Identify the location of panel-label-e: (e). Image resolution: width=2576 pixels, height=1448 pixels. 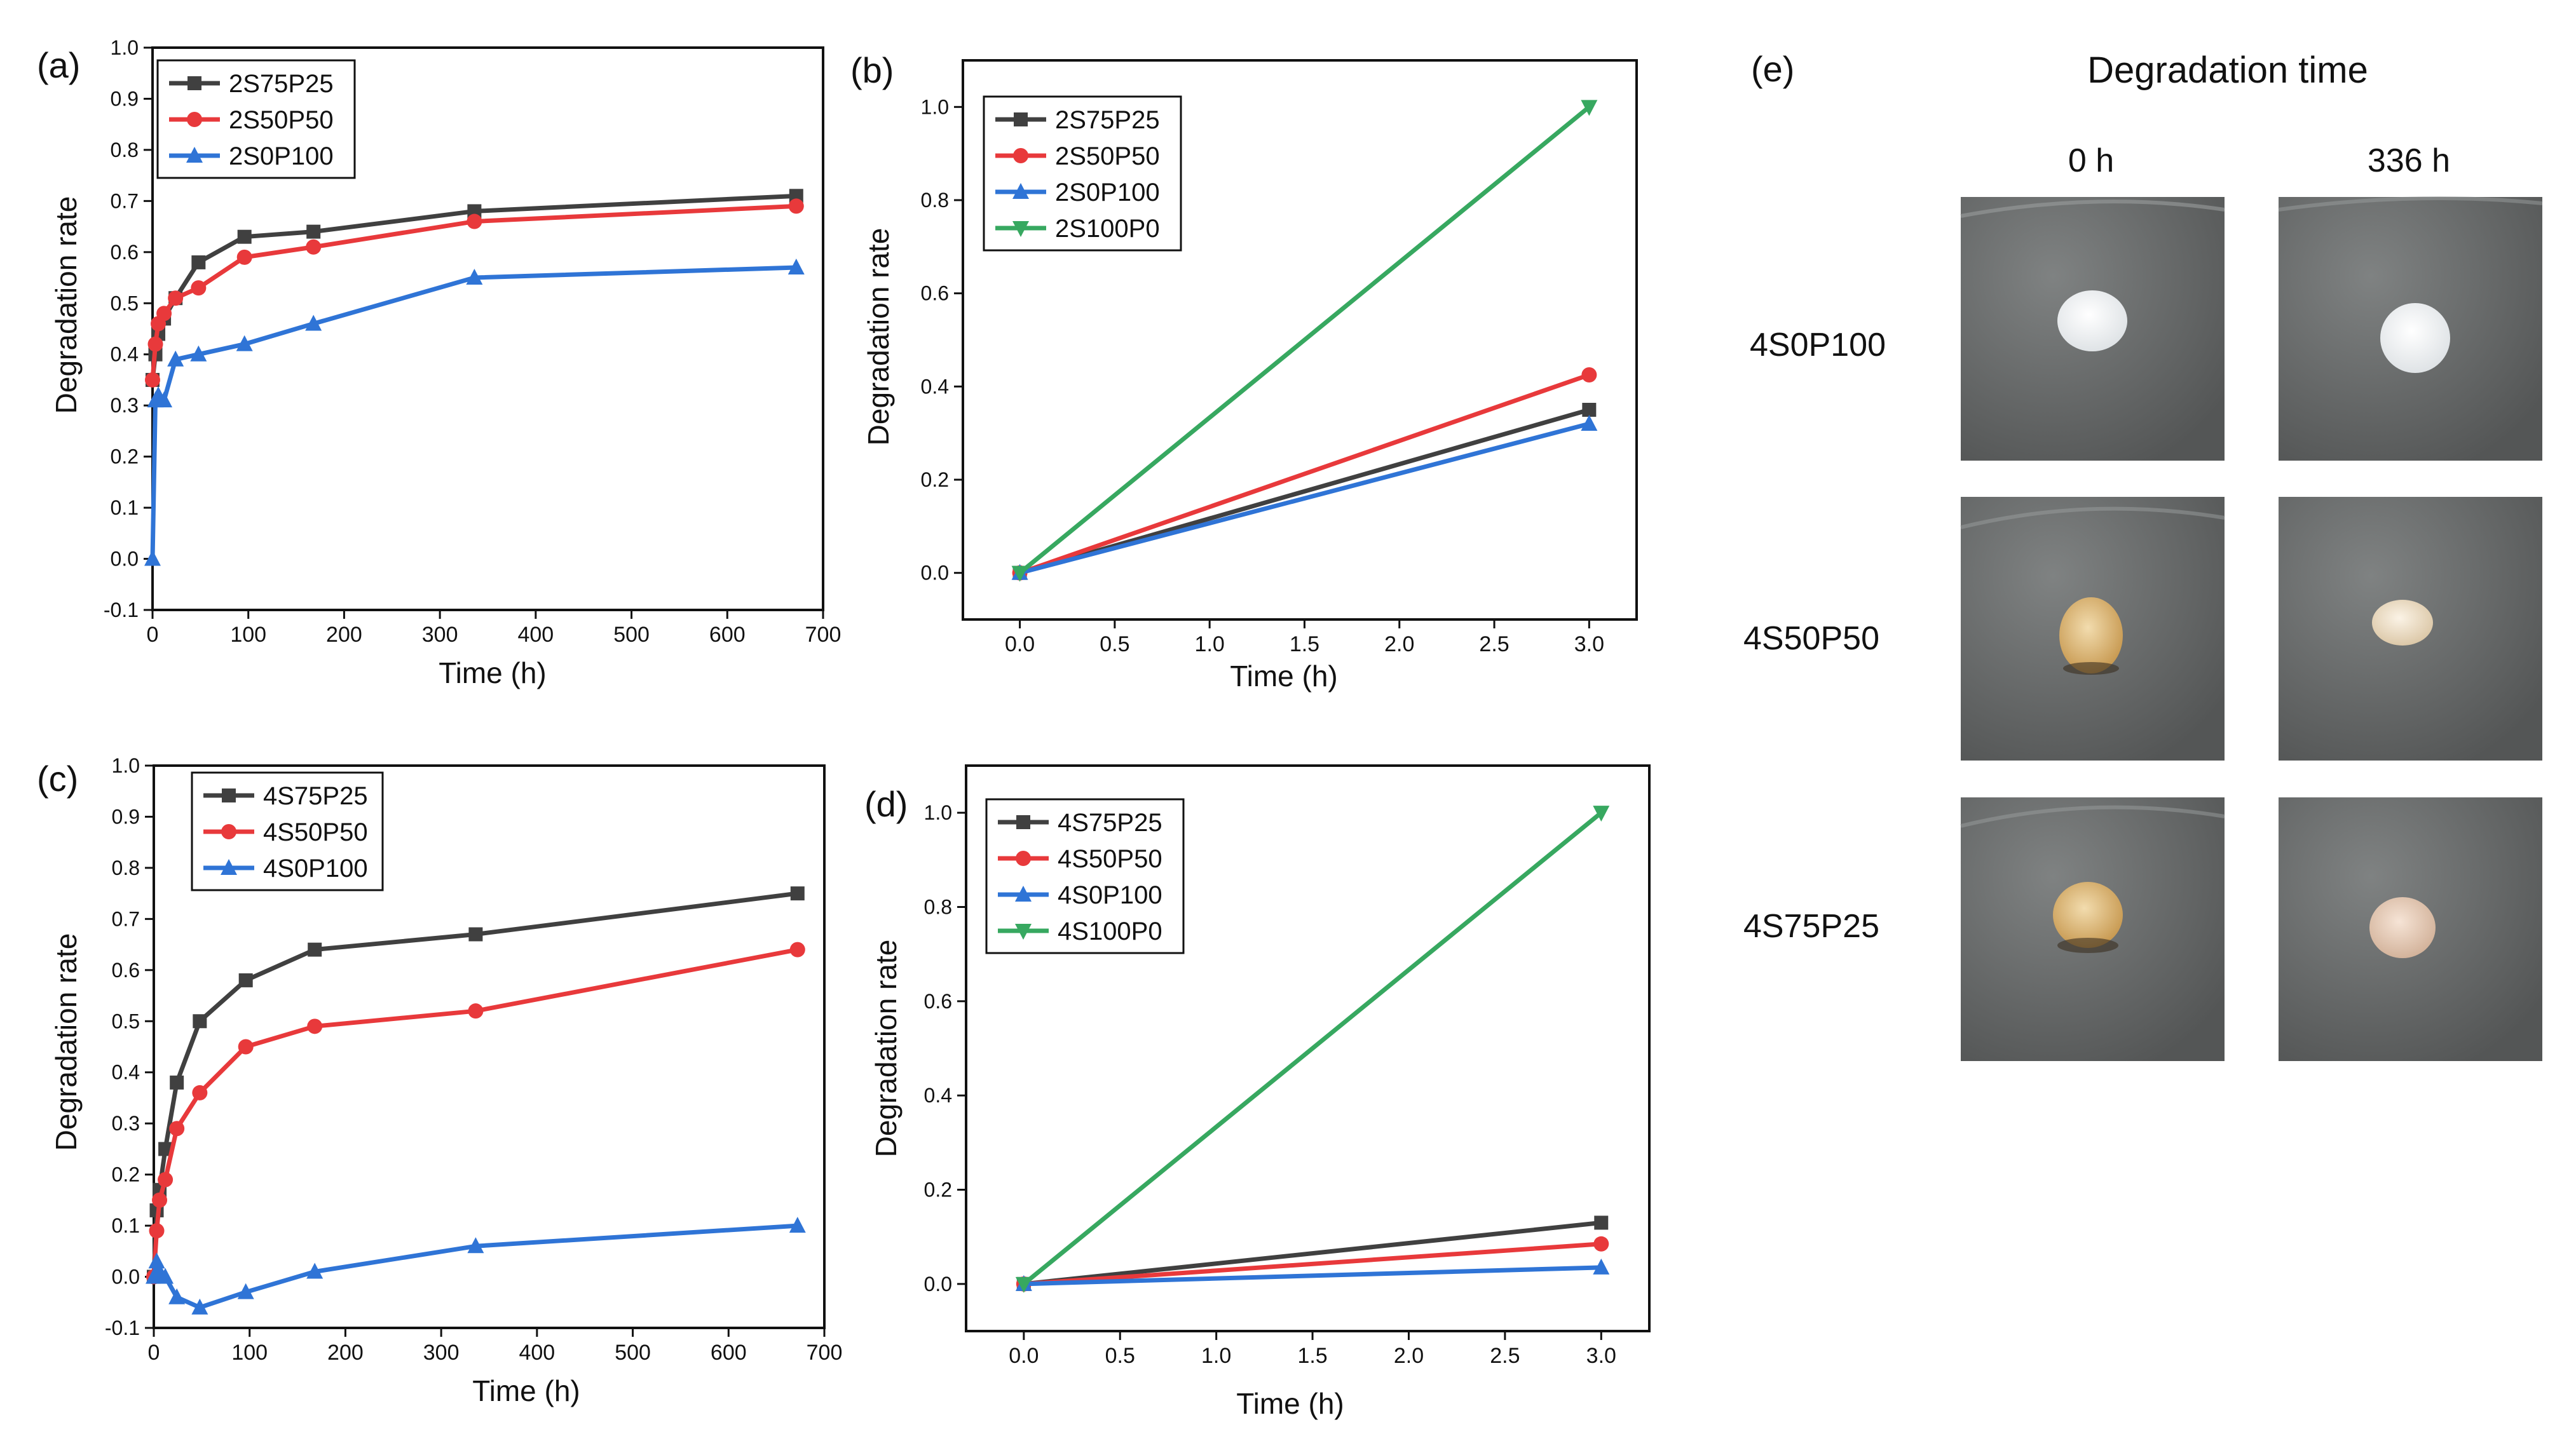
(1772, 69).